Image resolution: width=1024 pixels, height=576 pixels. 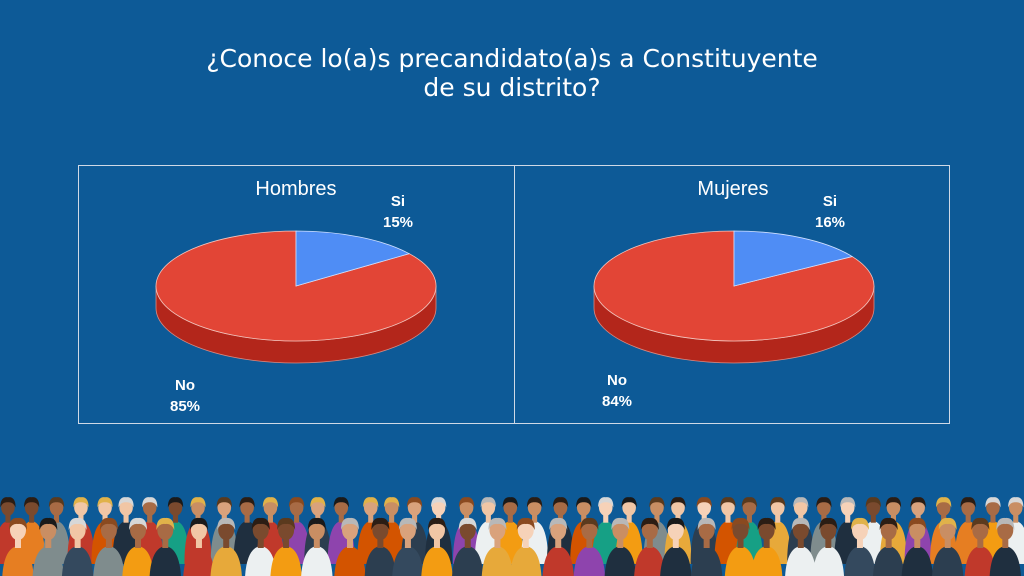 I want to click on charts-divider, so click(x=514, y=294).